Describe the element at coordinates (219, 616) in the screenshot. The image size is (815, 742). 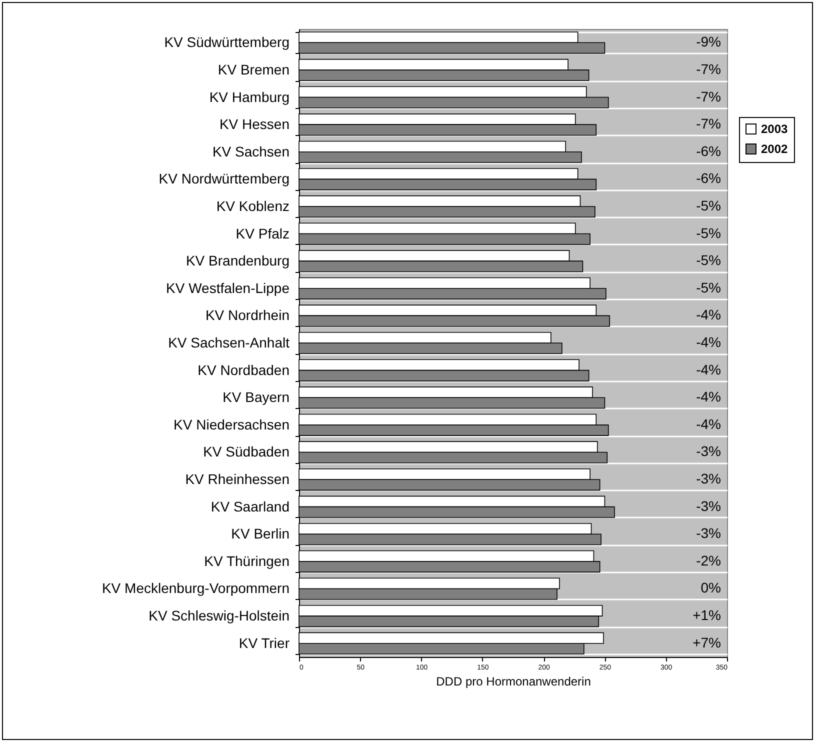
I see `y-tick-label: KV Schleswig-Holstein` at that location.